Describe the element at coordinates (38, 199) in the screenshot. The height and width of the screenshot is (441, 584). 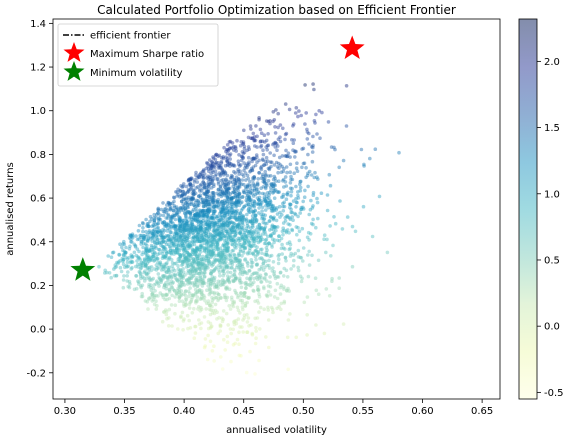
I see `y-tick-label: 0.6` at that location.